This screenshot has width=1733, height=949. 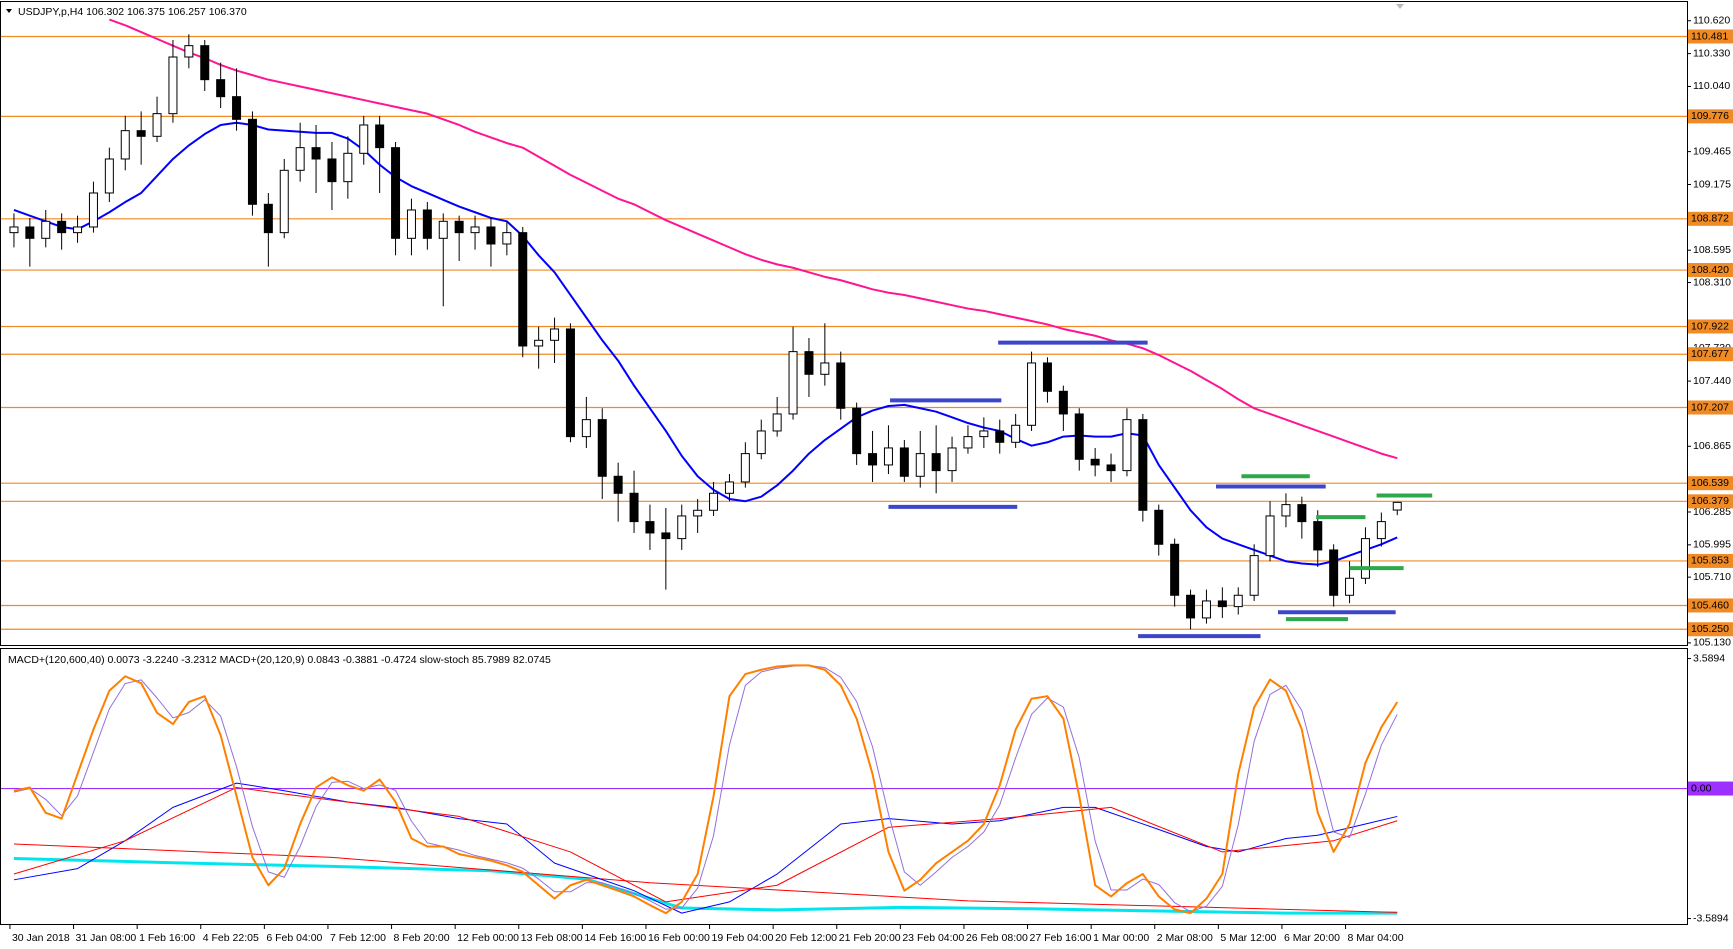 I want to click on x-tick-label: 1 Feb 16:00, so click(x=167, y=938).